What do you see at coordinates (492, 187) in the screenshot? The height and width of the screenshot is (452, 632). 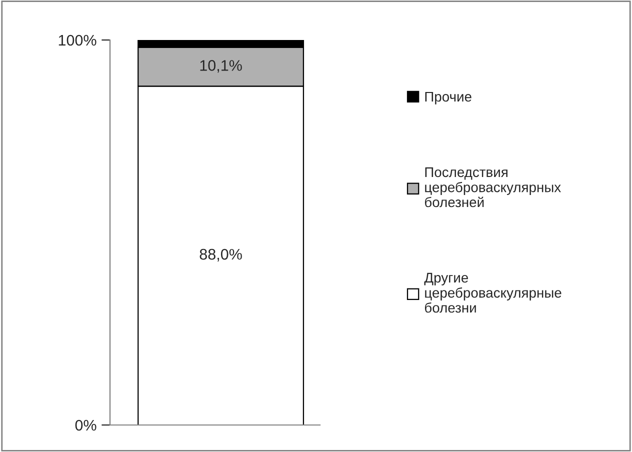 I see `legend-label: Последствия цереброваскулярных болезней` at bounding box center [492, 187].